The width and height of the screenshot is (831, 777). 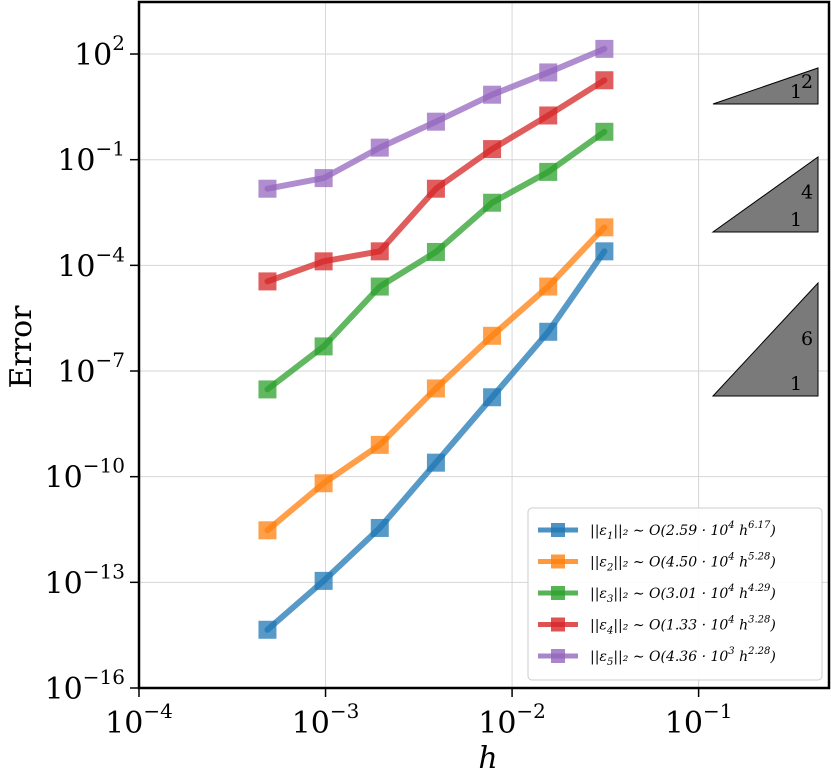 What do you see at coordinates (683, 626) in the screenshot?
I see `legend-label: ||ε4||₂ ∼ O(1.33 · 104 h3.28)` at bounding box center [683, 626].